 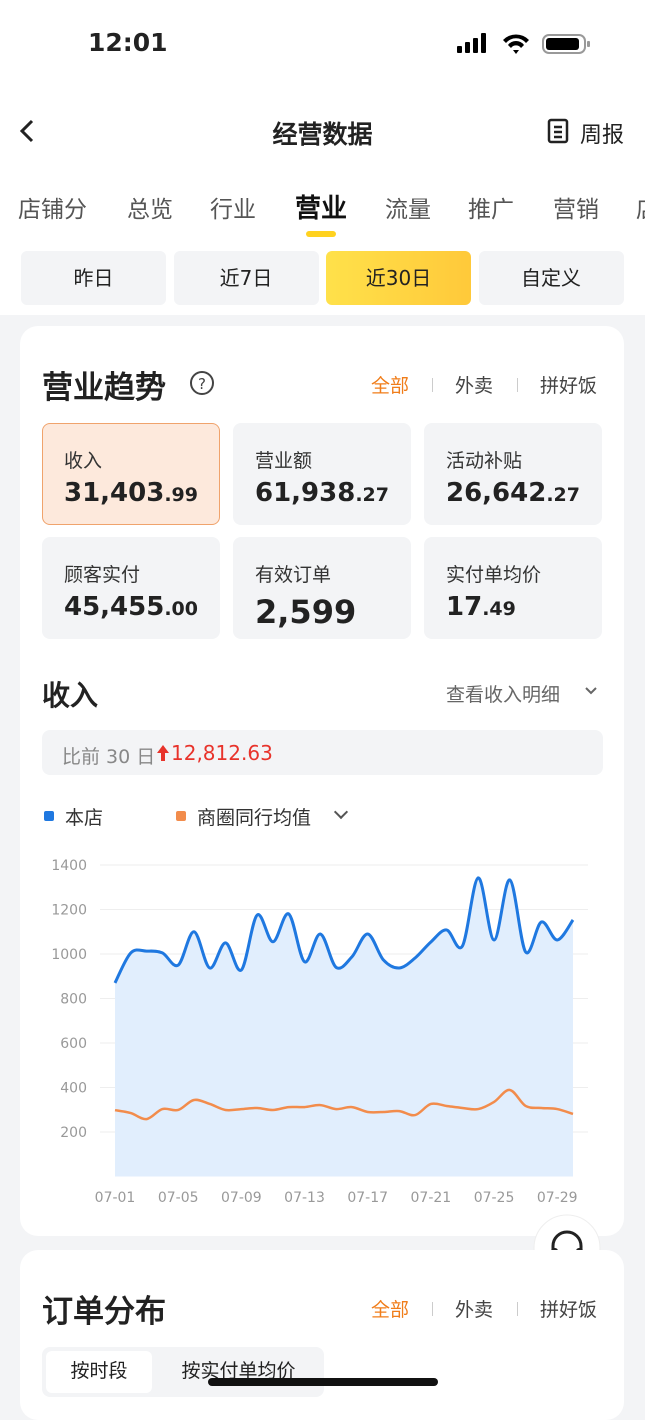 I want to click on date-filter: 昨日, so click(x=93, y=278).